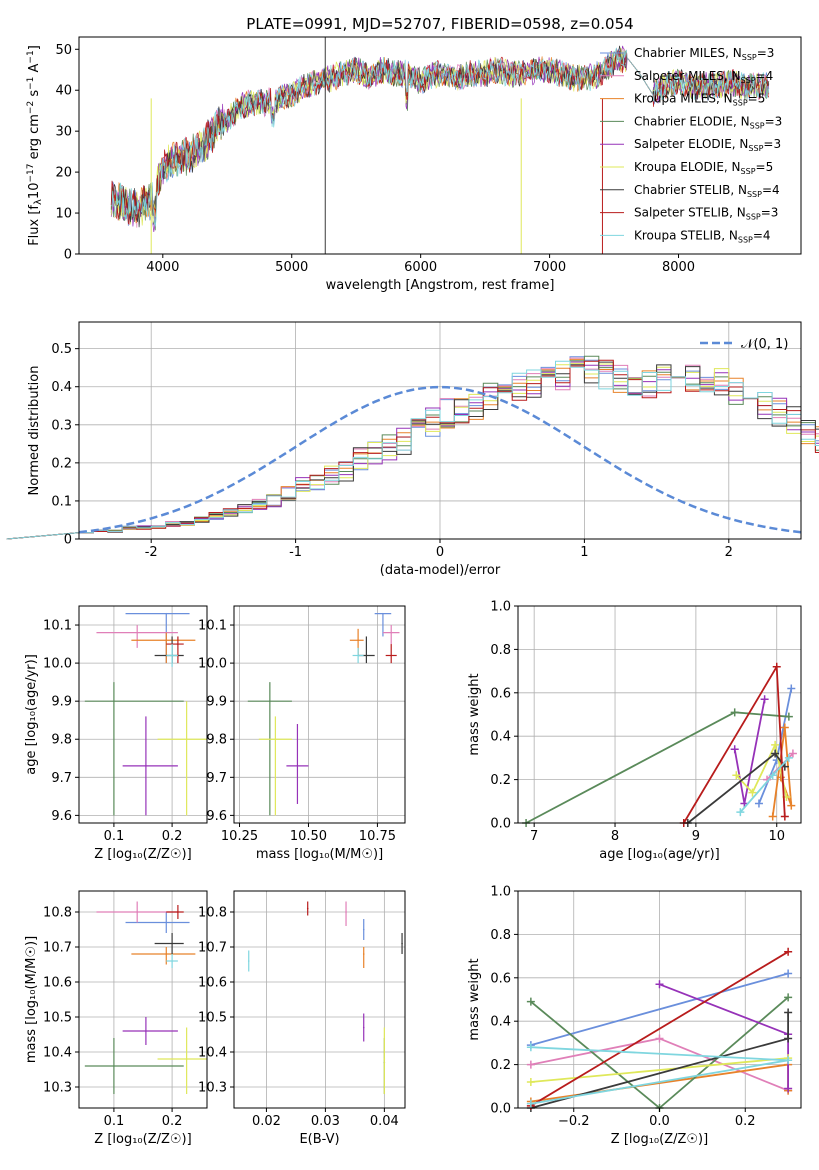 The height and width of the screenshot is (1170, 819). What do you see at coordinates (500, 935) in the screenshot?
I see `y-tick-label: 0.8` at bounding box center [500, 935].